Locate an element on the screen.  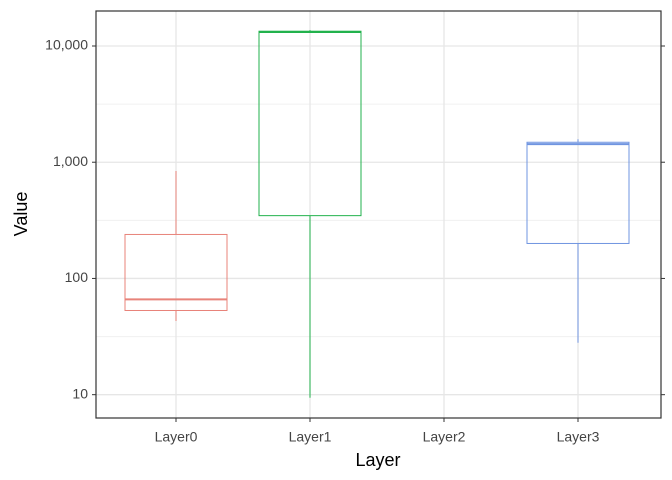
y-tick-label: 10 is located at coordinates (80, 393).